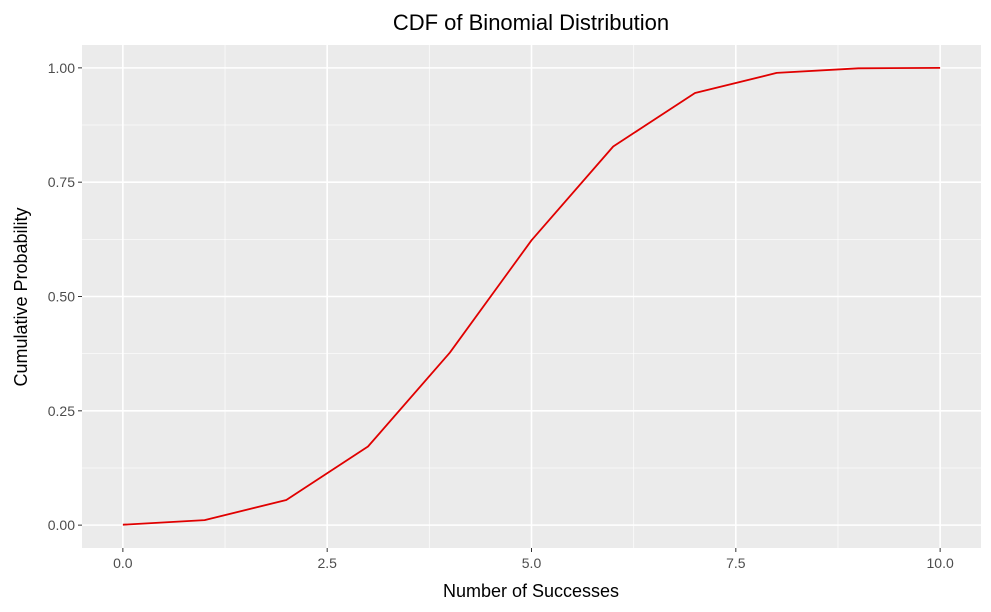 The image size is (991, 612). I want to click on x-tick-label: 7.5, so click(736, 563).